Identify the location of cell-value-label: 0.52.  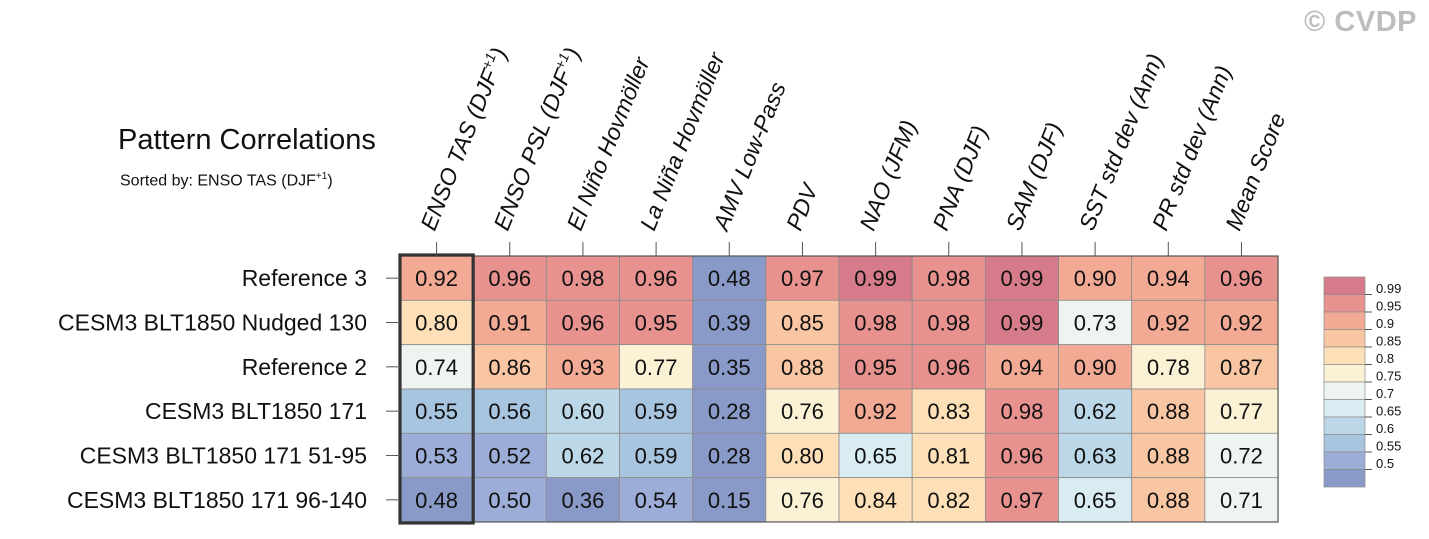
(509, 455).